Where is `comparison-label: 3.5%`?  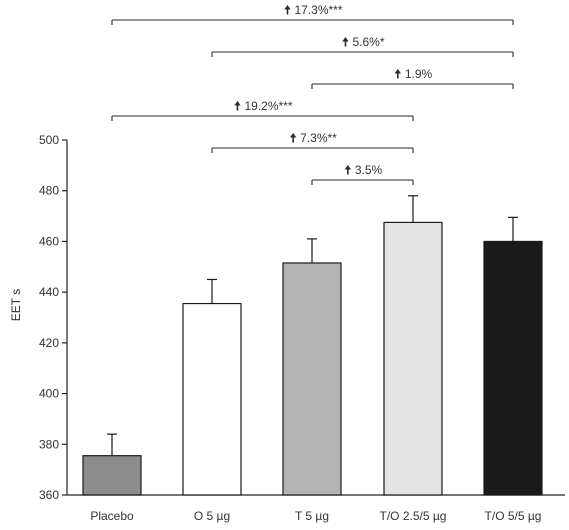 comparison-label: 3.5% is located at coordinates (369, 170).